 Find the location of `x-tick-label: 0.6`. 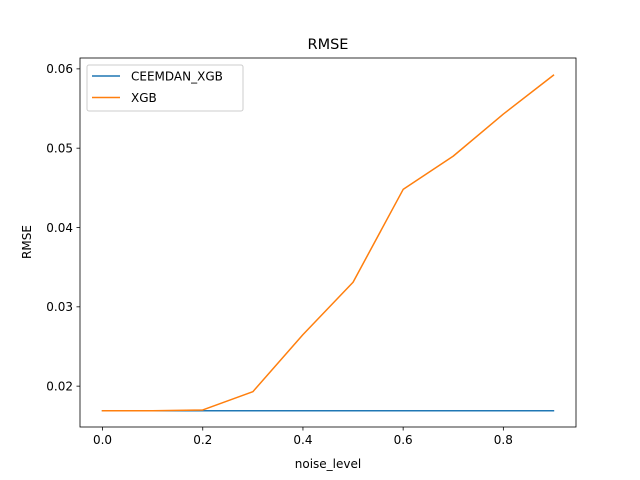

x-tick-label: 0.6 is located at coordinates (403, 440).